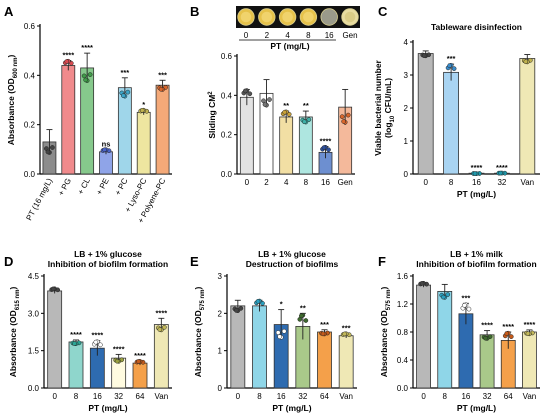 This screenshot has width=550, height=420. What do you see at coordinates (87, 121) in the screenshot?
I see `bar--cl` at bounding box center [87, 121].